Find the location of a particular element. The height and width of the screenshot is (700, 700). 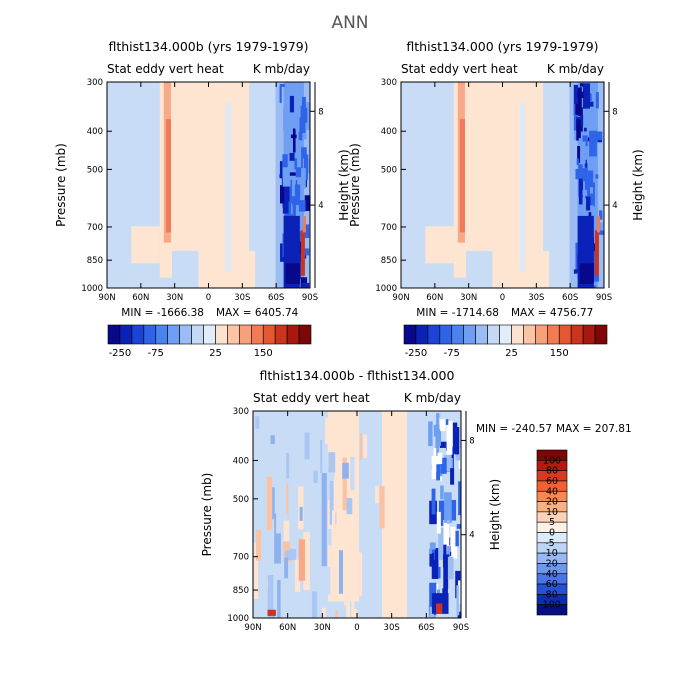

x-tick-label: 90N is located at coordinates (252, 628).